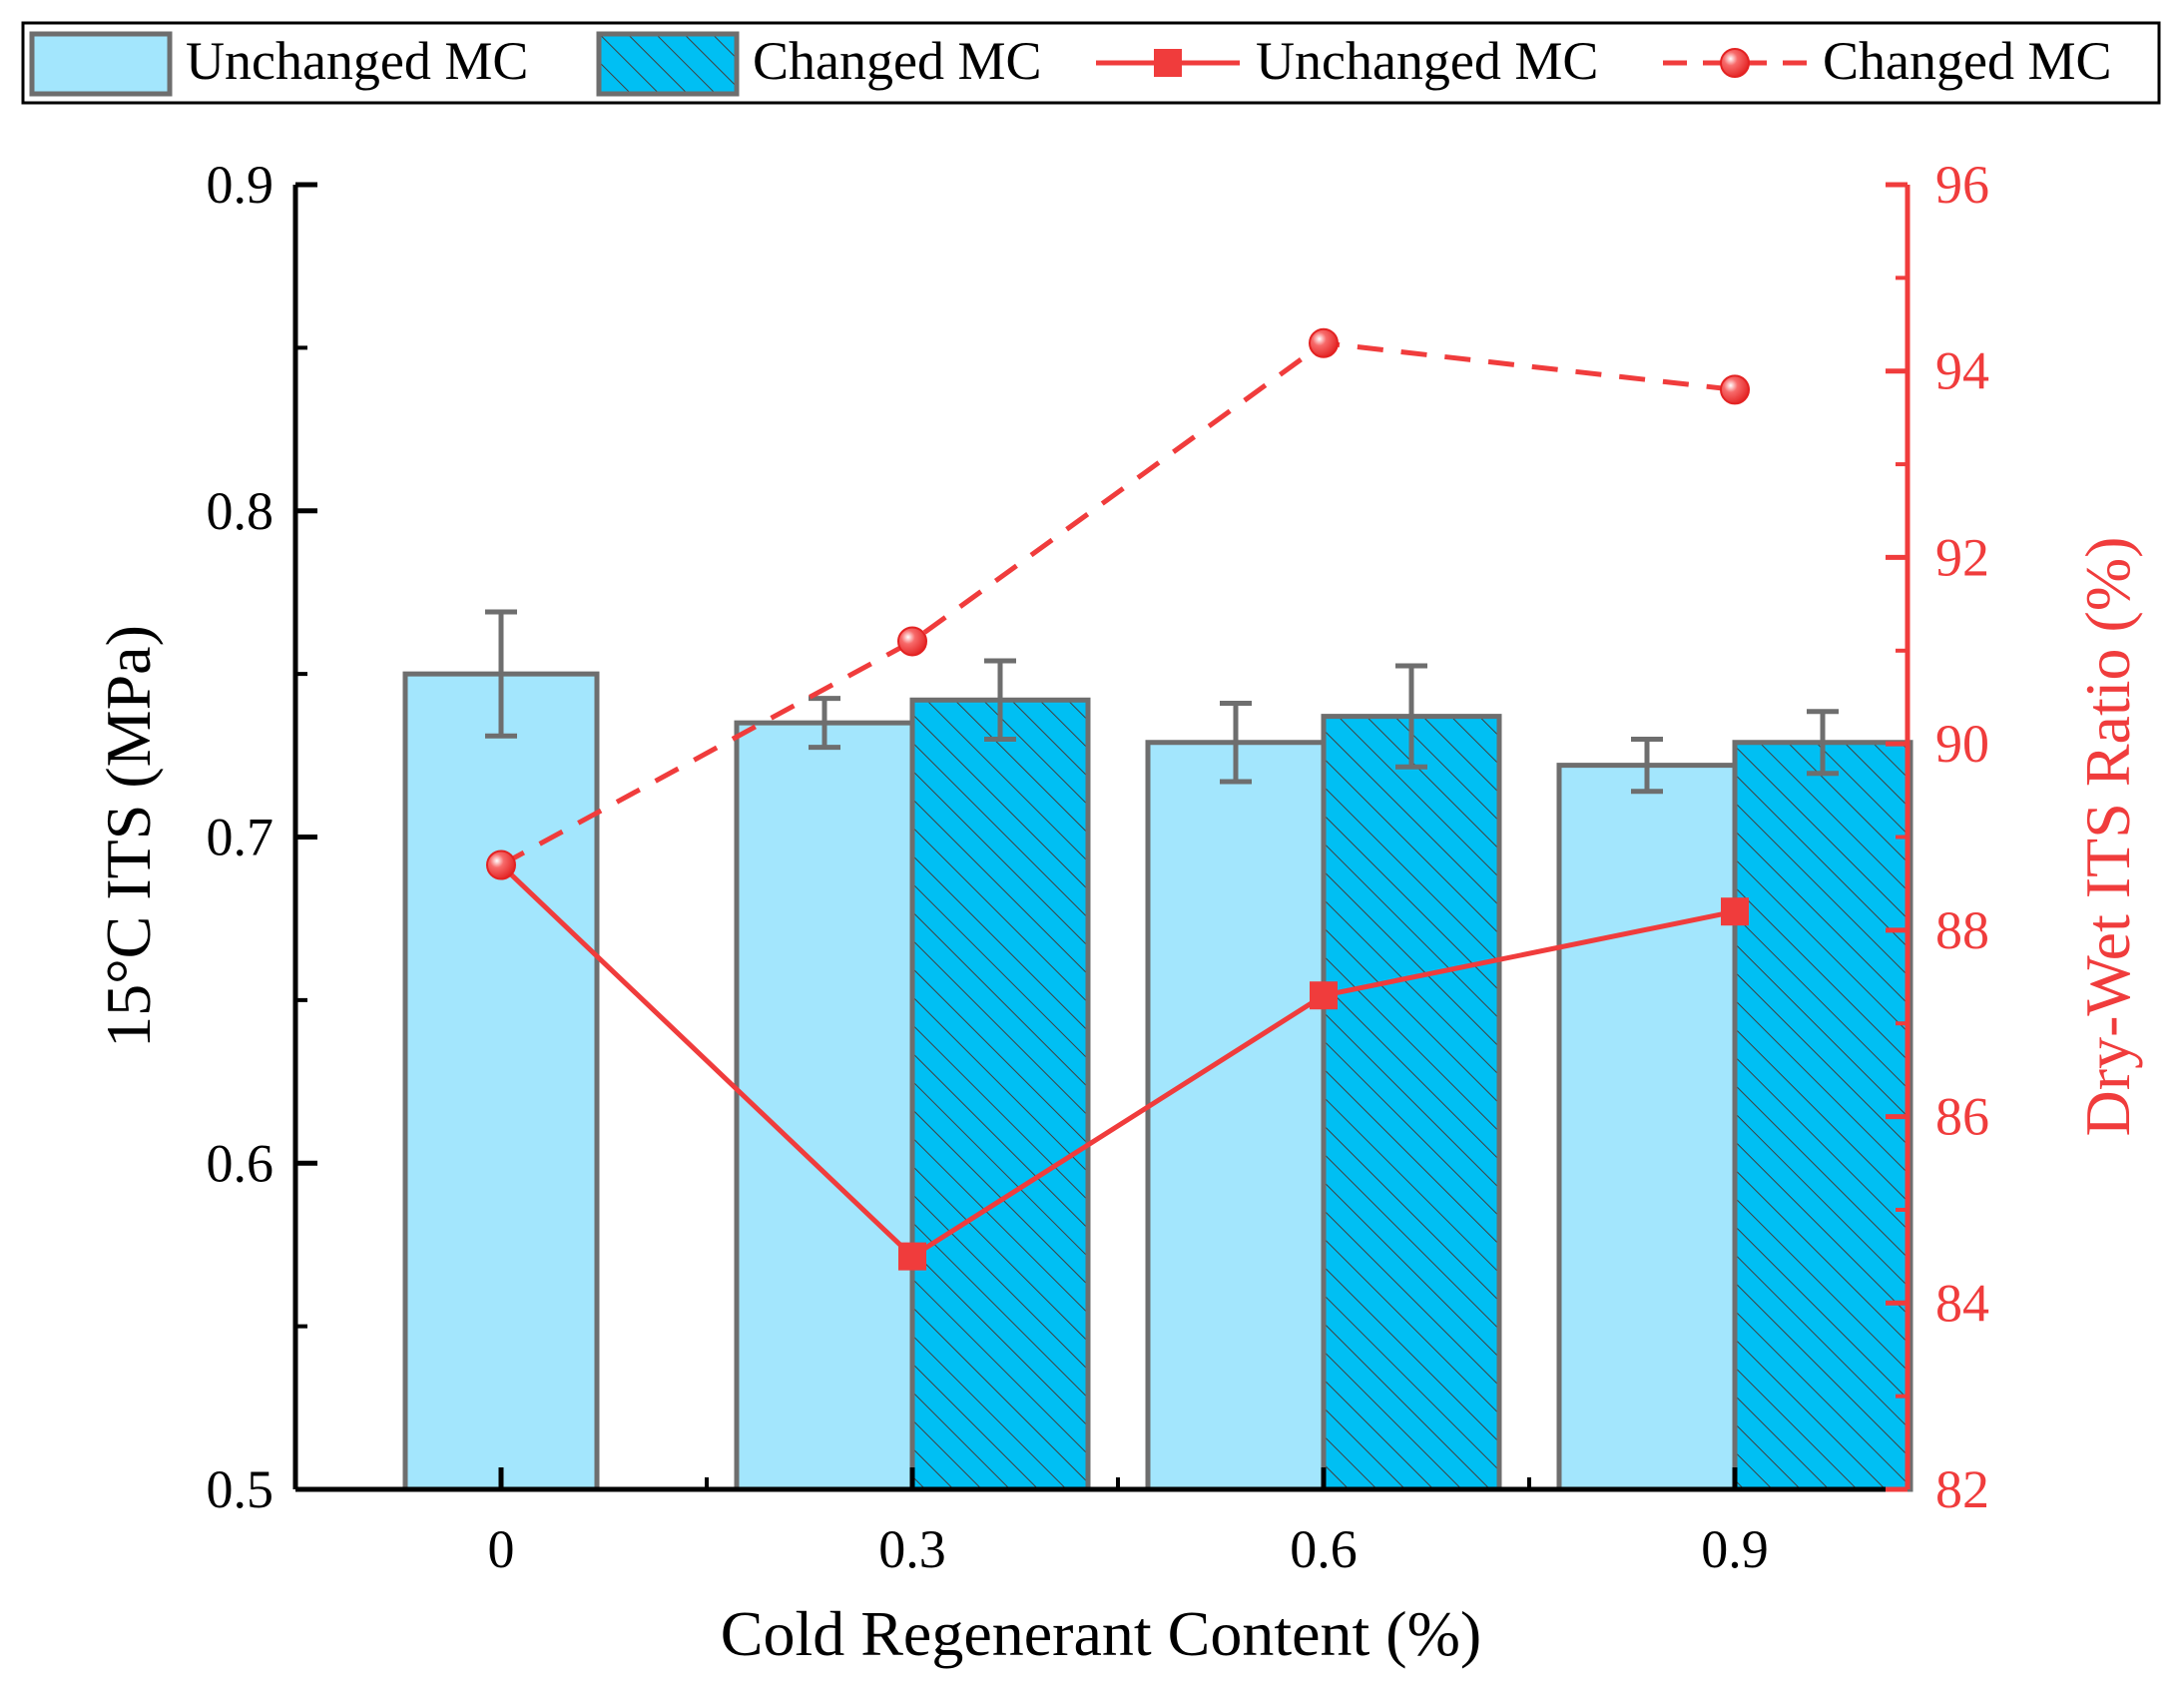  What do you see at coordinates (1735, 63) in the screenshot?
I see `legend-marker-circle` at bounding box center [1735, 63].